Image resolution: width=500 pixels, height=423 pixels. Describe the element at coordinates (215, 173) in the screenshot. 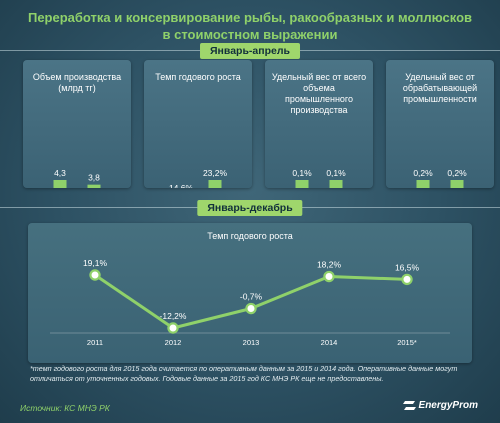

I see `bar-value-label: 23,2%` at that location.